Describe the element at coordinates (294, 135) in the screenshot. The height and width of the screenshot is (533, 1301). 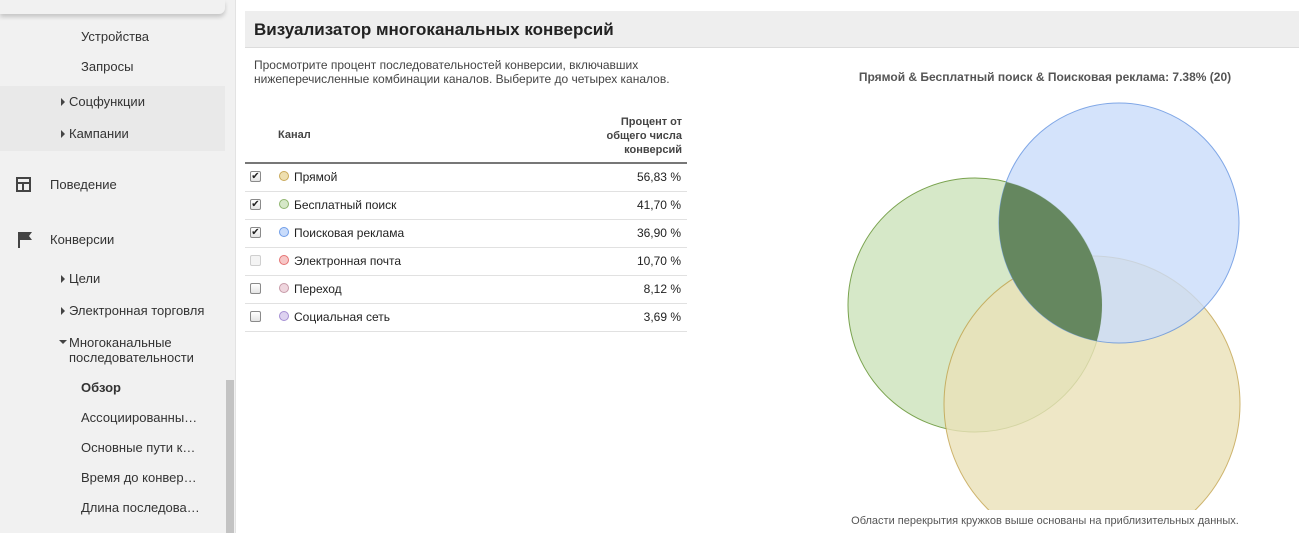
I see `column-header-channel: Канал` at that location.